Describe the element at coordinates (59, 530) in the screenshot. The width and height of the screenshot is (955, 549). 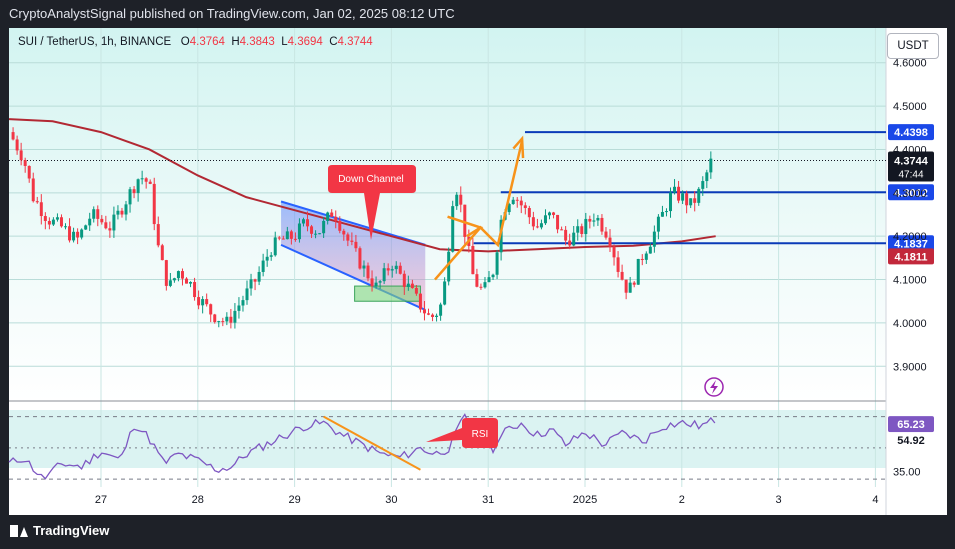
I see `tradingview-logo: TradingView` at that location.